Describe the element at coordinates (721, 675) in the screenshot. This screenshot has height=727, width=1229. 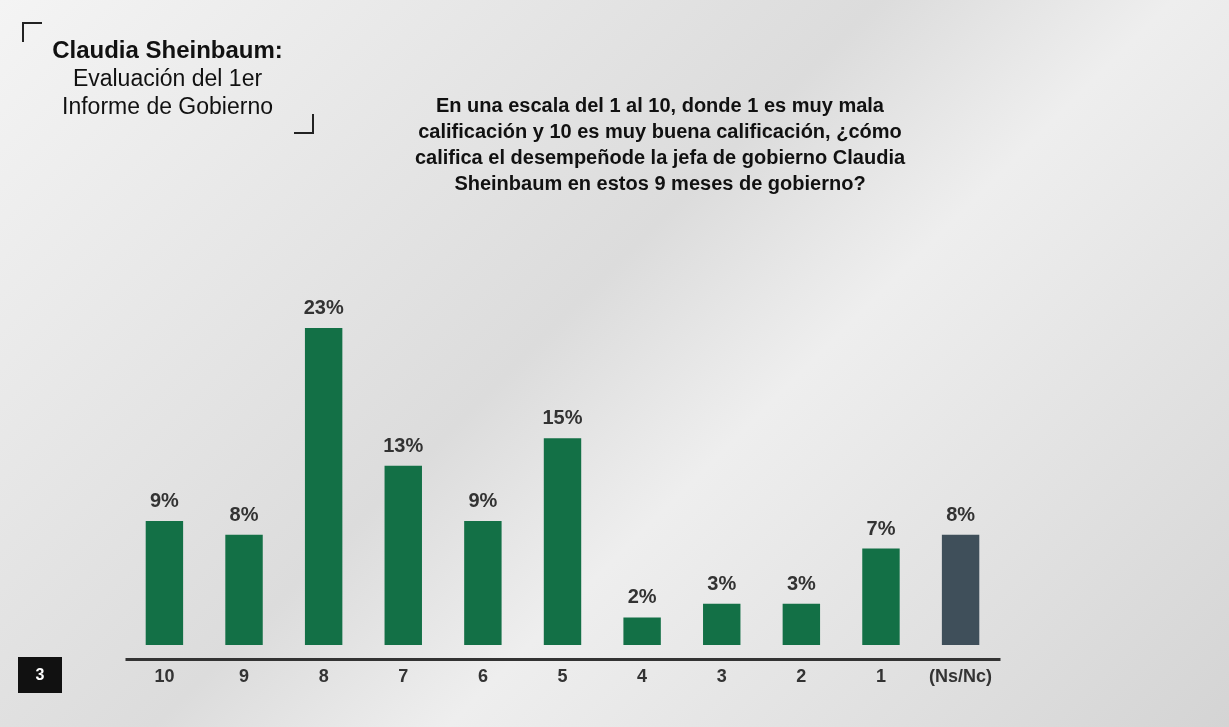
I see `x-tick-label: 3` at that location.